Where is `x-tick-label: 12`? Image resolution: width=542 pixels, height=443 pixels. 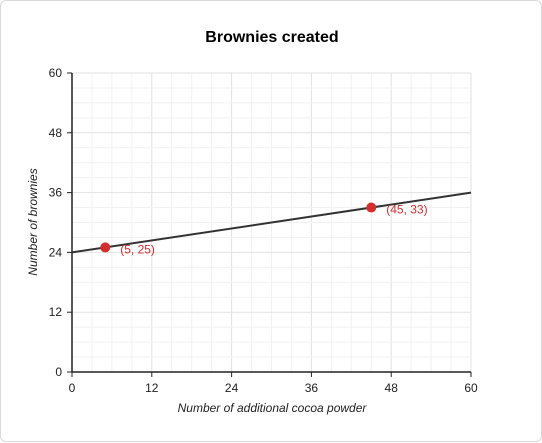 x-tick-label: 12 is located at coordinates (152, 388).